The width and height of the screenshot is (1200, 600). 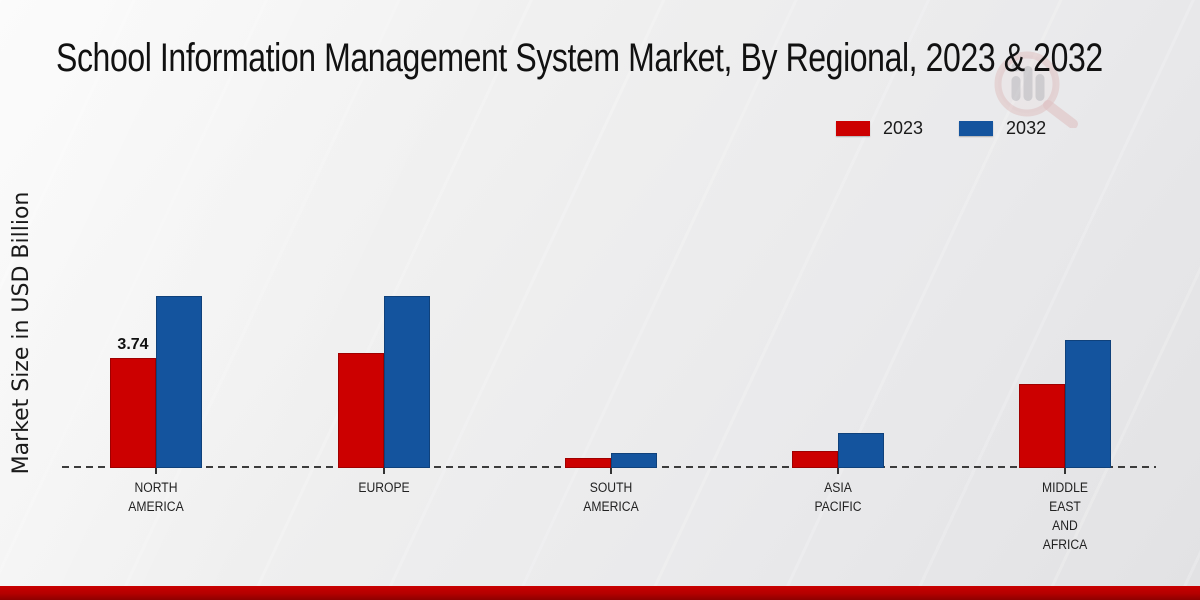 I want to click on x-axis-tick-south-america, so click(x=611, y=471).